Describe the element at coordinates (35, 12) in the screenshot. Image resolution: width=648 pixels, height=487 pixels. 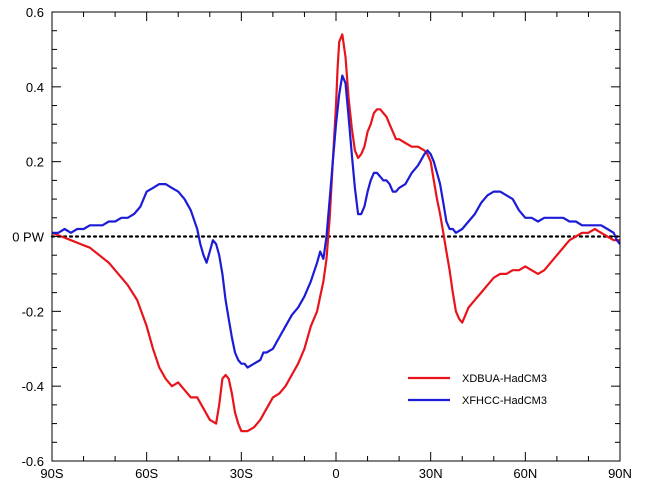
I see `y-tick-label: 0.6` at that location.